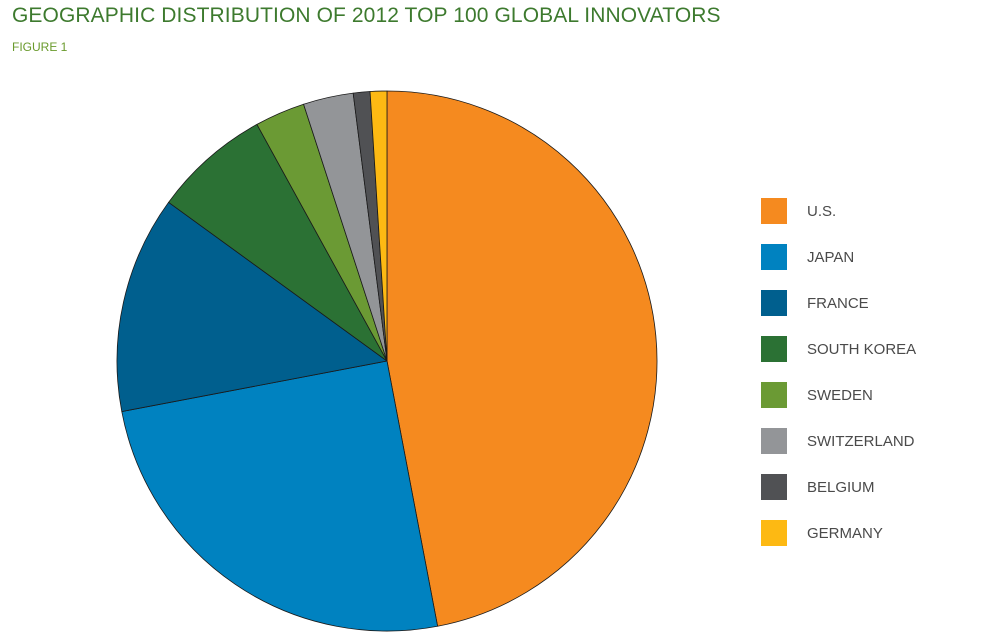 This screenshot has width=984, height=637. Describe the element at coordinates (40, 47) in the screenshot. I see `figure-label: FIGURE 1` at that location.